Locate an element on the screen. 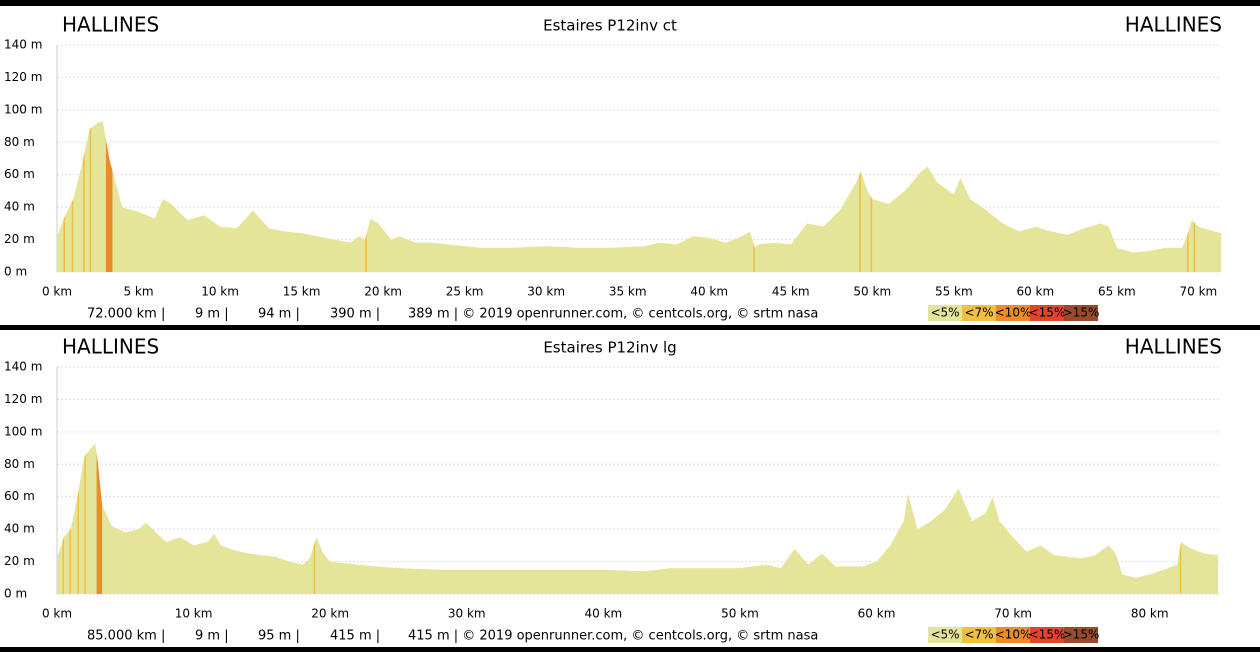 The height and width of the screenshot is (652, 1260). stat-text: 72.000 km | is located at coordinates (126, 314).